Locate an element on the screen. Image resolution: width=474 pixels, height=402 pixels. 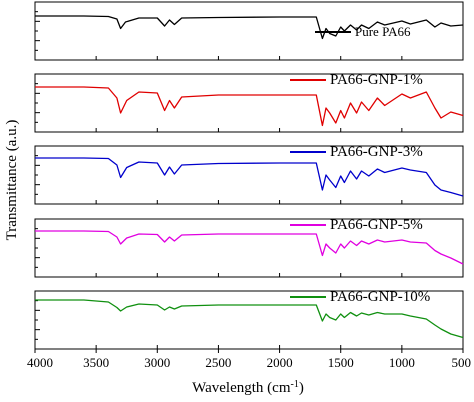
panel-3: PA66-GNP-3% is located at coordinates (249, 174).